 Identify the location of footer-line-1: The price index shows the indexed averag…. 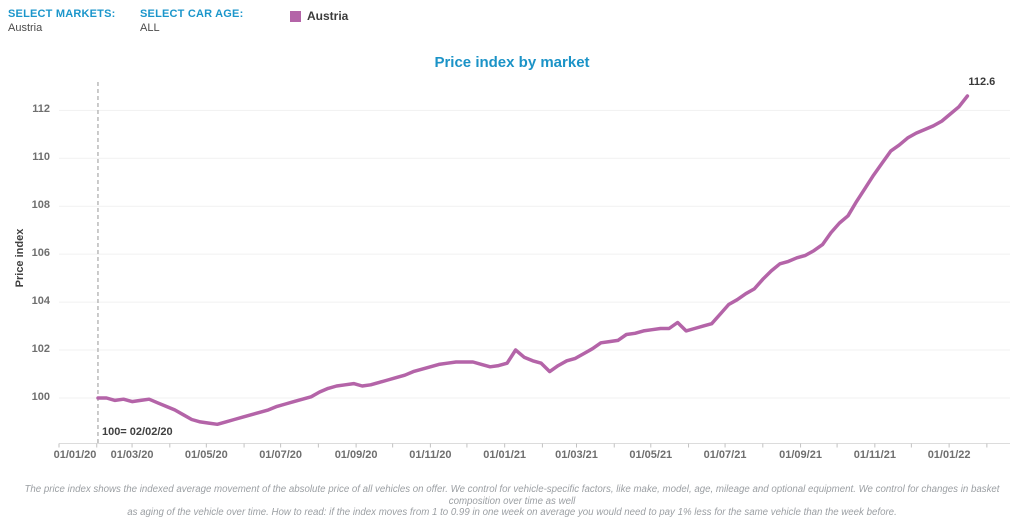
(512, 495).